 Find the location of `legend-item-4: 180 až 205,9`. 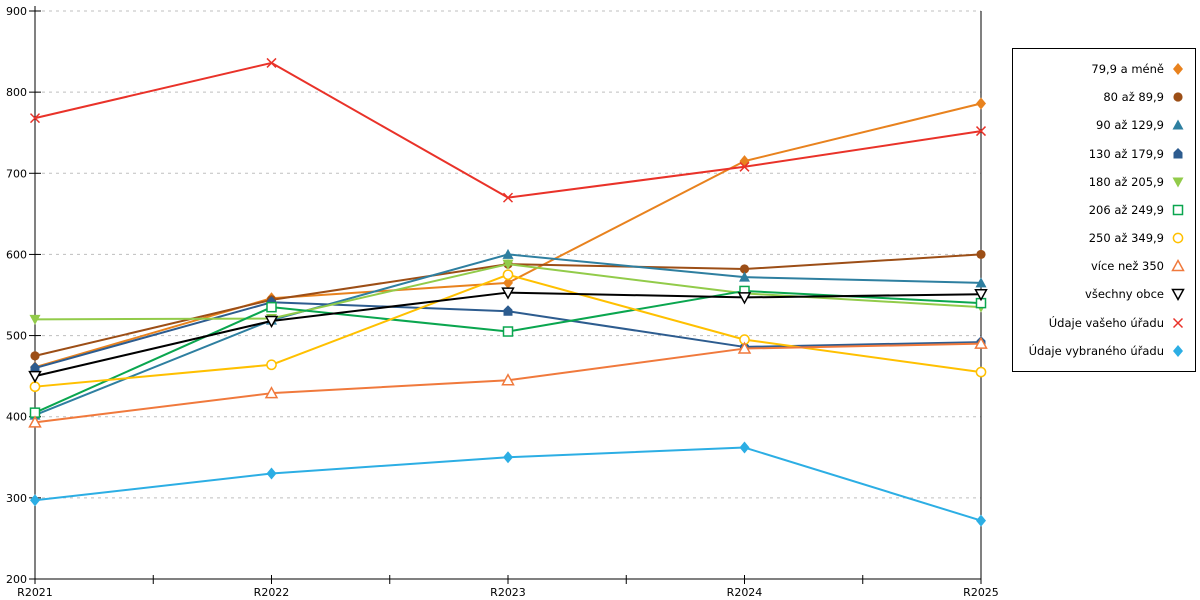

legend-item-4: 180 až 205,9 is located at coordinates (1137, 182).